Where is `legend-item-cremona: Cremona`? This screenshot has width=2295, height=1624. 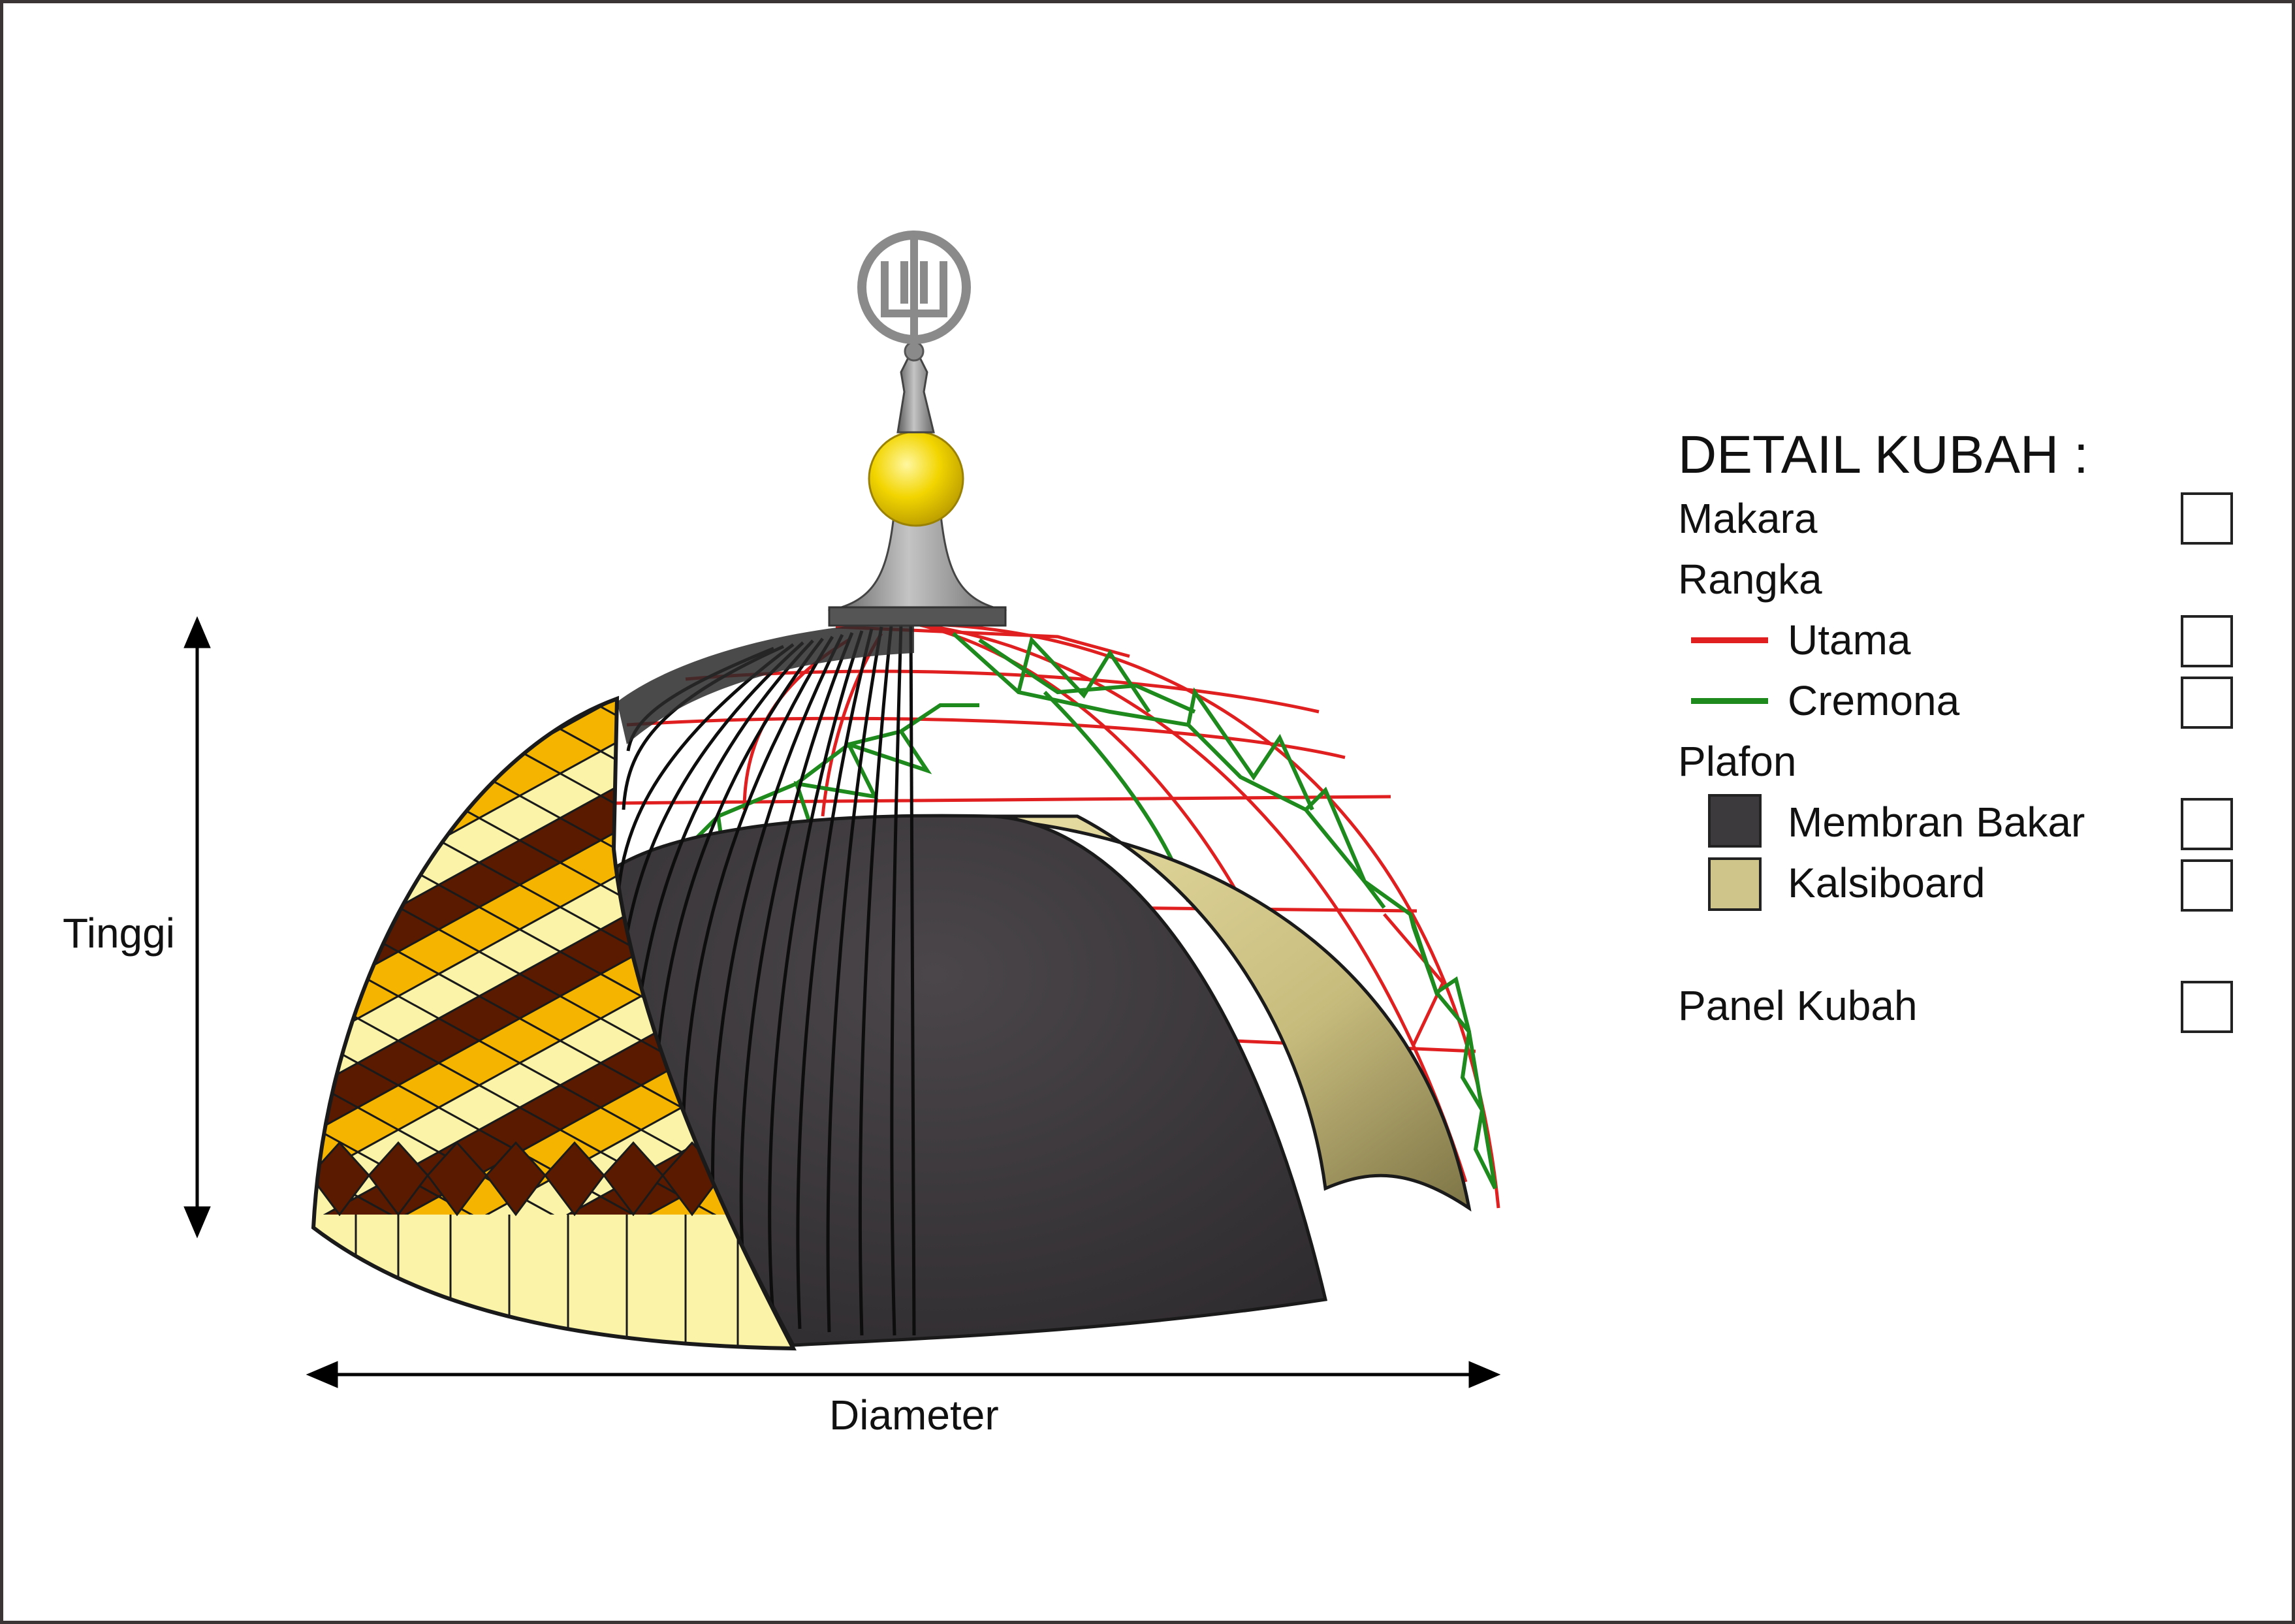
legend-item-cremona: Cremona is located at coordinates (1874, 700).